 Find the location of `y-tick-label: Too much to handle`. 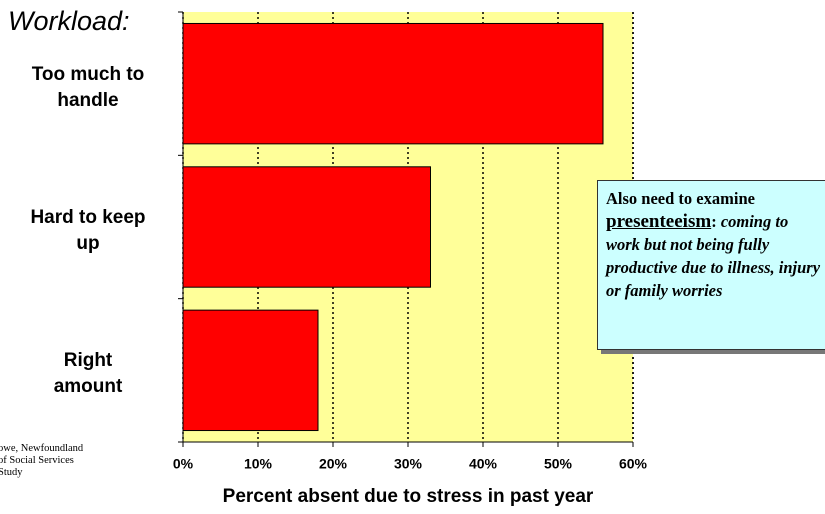

y-tick-label: Too much to handle is located at coordinates (88, 87).